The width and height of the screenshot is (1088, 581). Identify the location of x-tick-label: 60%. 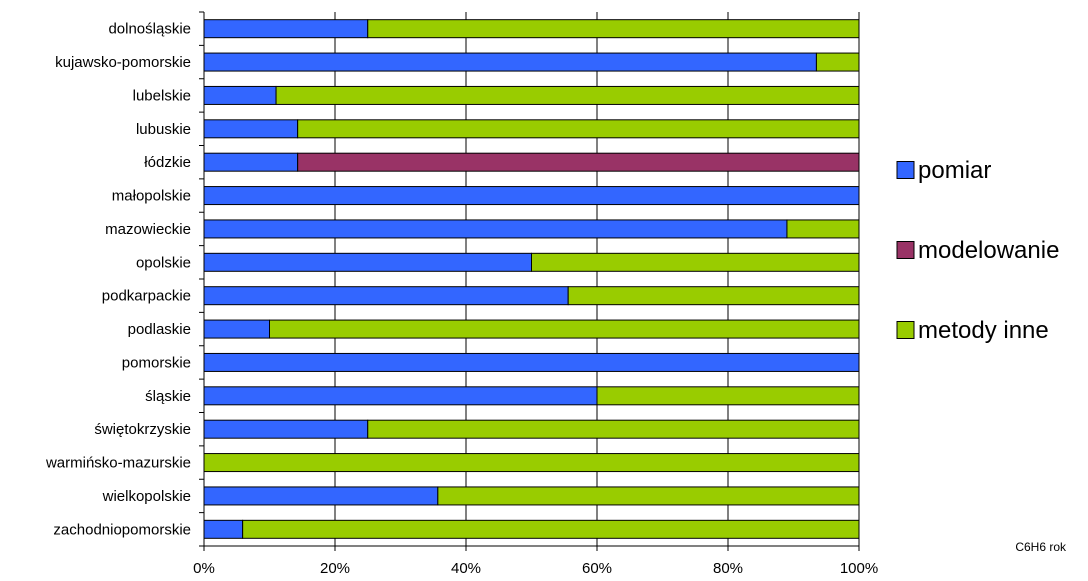
(597, 568).